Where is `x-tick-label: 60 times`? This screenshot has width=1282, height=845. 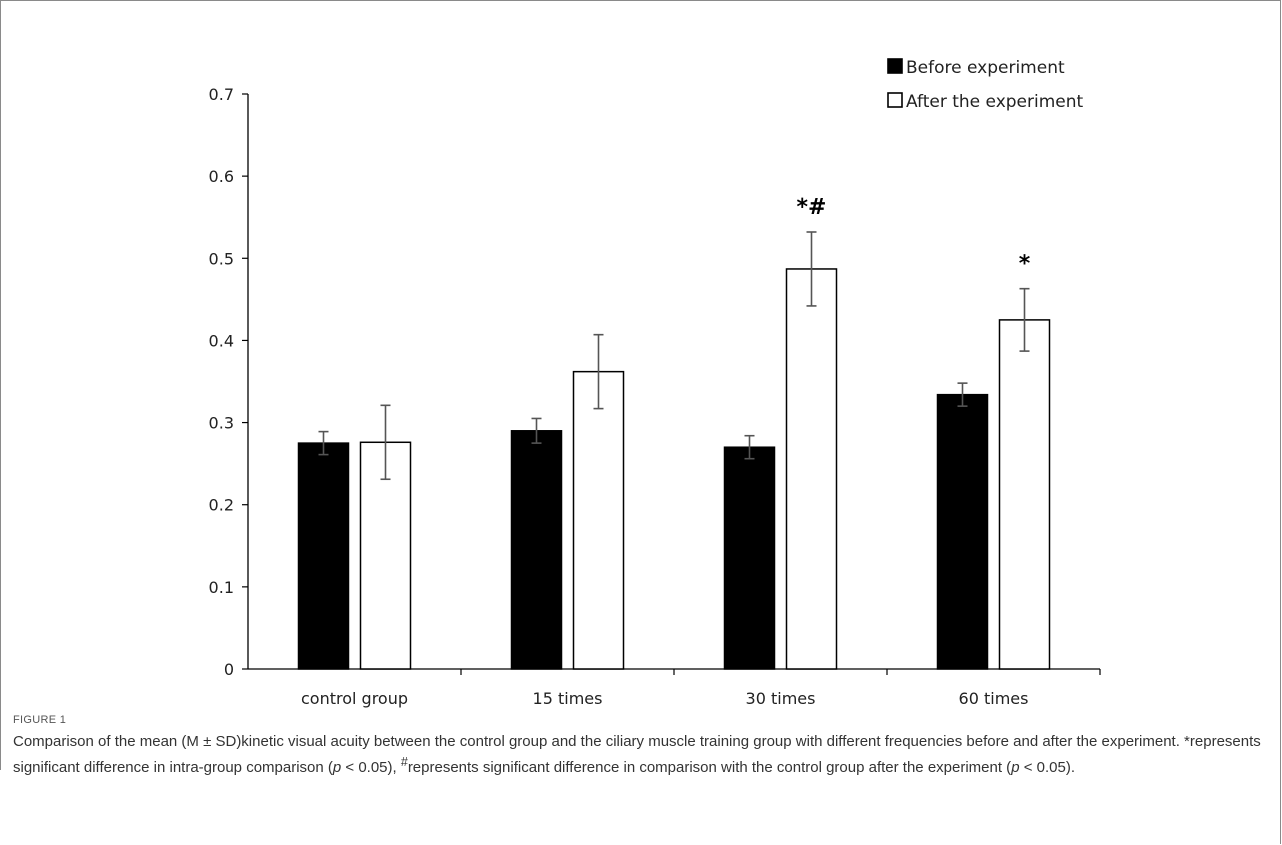 x-tick-label: 60 times is located at coordinates (994, 698).